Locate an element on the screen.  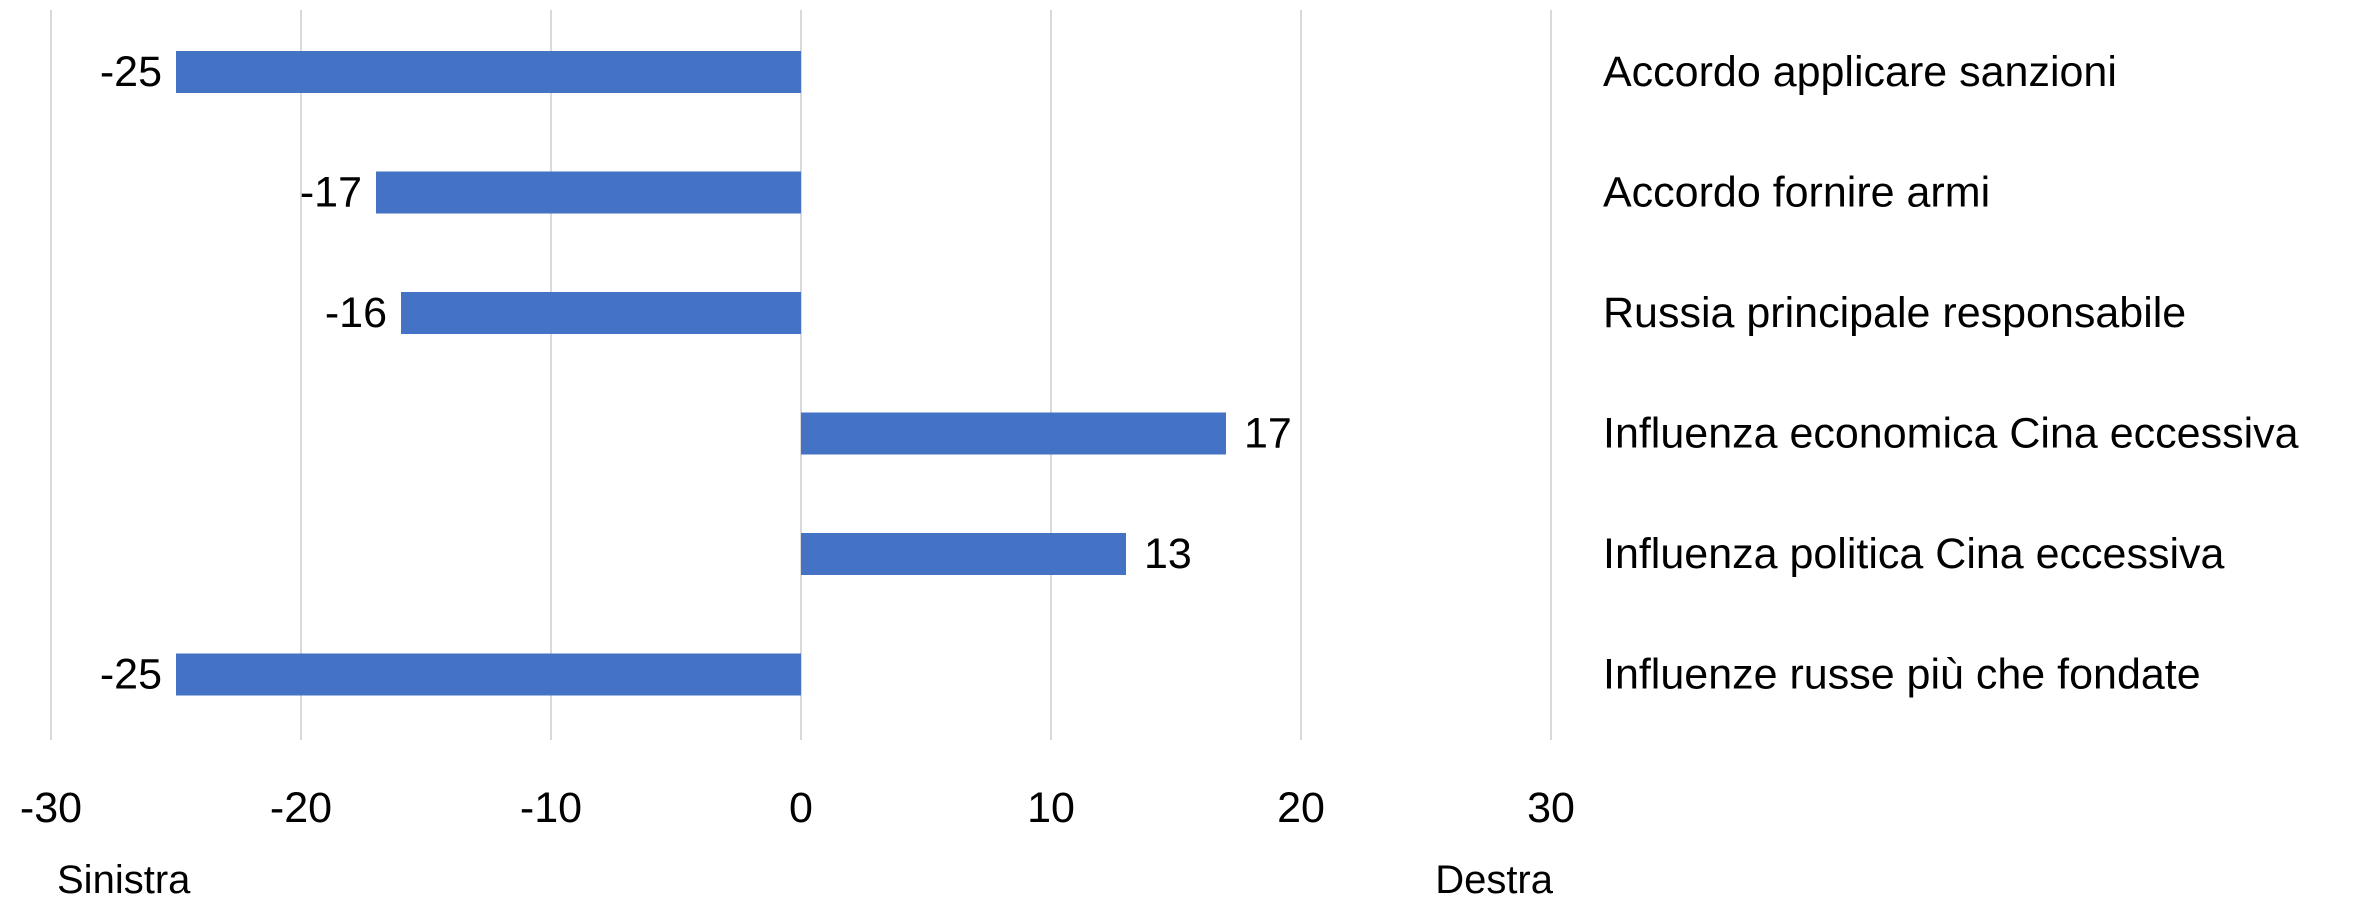
x-tick-label-5: 20 is located at coordinates (1301, 808).